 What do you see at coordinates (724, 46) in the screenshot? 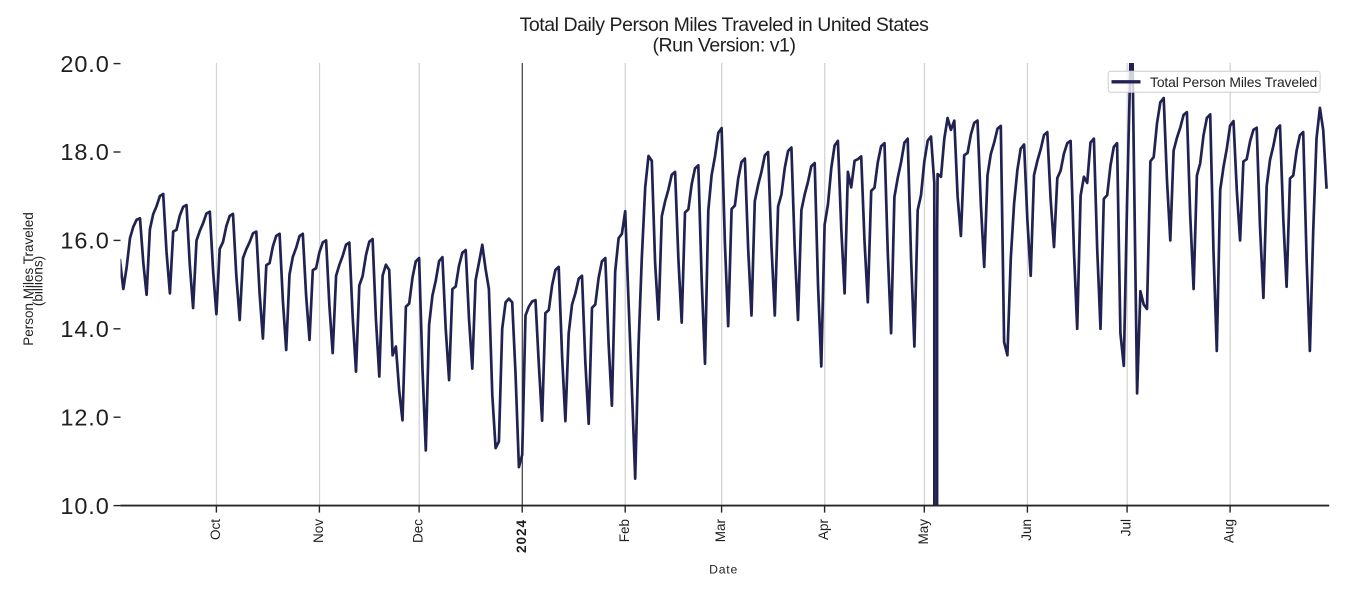
I see `svg-text: (Run Version: v1)` at bounding box center [724, 46].